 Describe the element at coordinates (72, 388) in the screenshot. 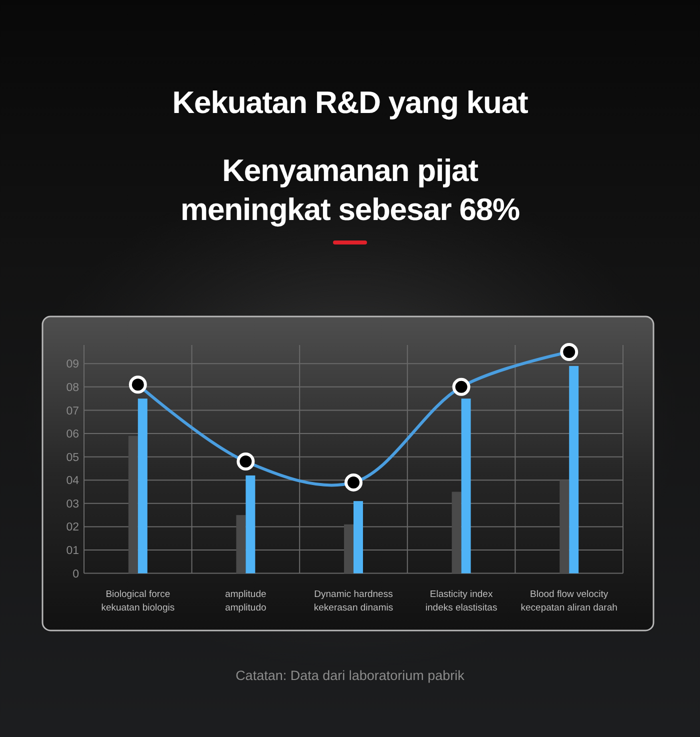

I see `y-tick-label: 08` at that location.